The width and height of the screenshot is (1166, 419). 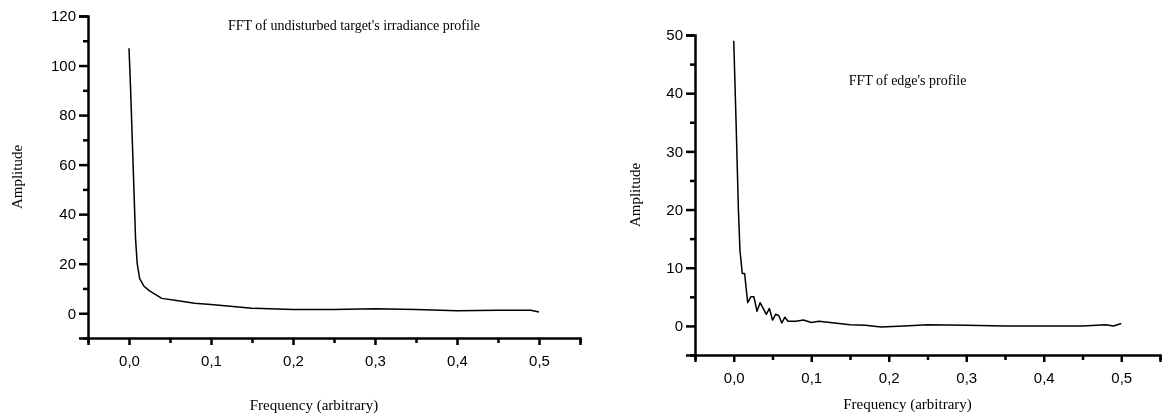 I want to click on y-tick-label: 30, so click(x=674, y=151).